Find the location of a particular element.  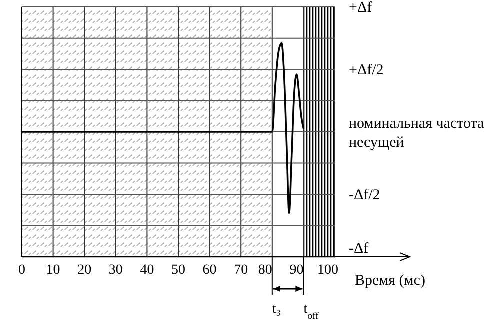

ref-line-label: -Δf is located at coordinates (359, 249).